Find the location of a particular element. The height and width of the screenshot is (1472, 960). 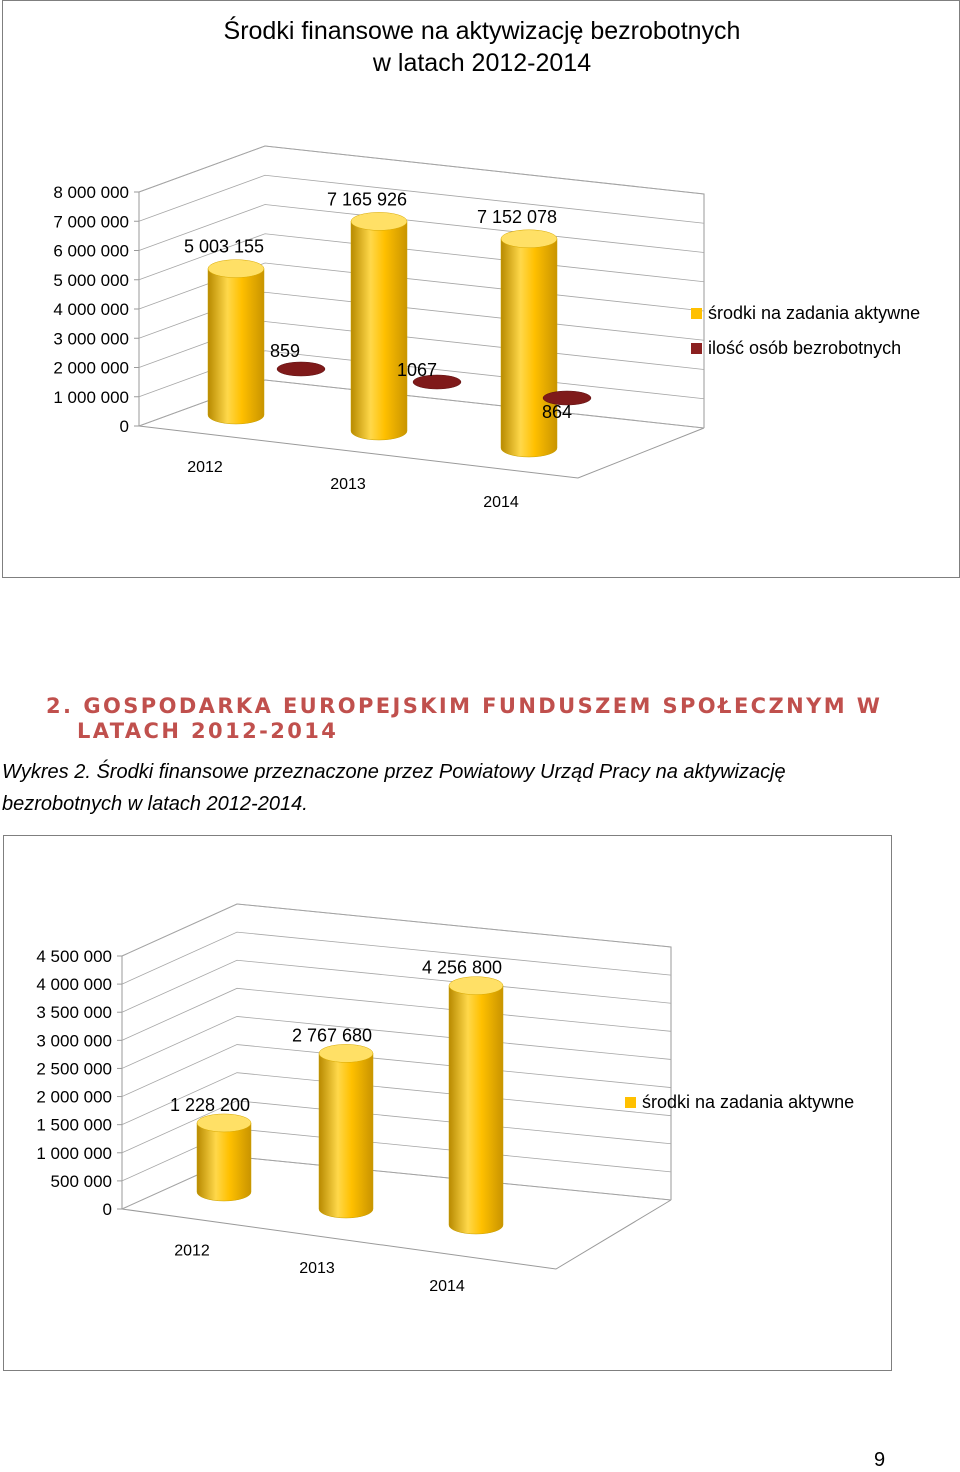

y-tick-label: 6 000 000 is located at coordinates (91, 251).